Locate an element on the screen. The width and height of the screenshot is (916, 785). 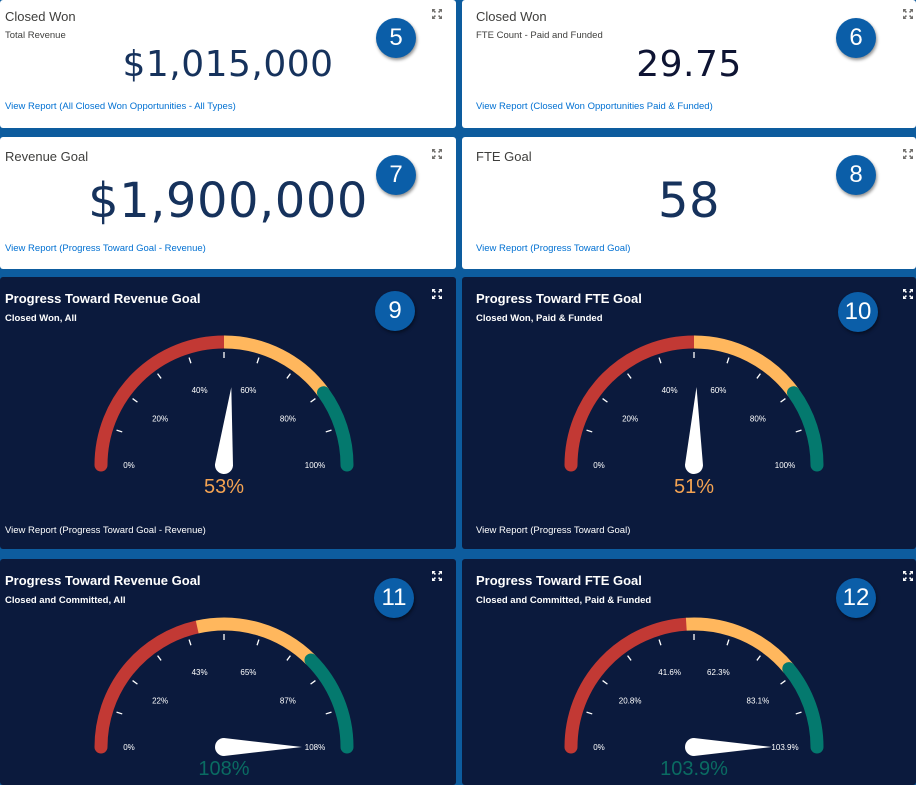
annotation-badge: 5 is located at coordinates (396, 38).